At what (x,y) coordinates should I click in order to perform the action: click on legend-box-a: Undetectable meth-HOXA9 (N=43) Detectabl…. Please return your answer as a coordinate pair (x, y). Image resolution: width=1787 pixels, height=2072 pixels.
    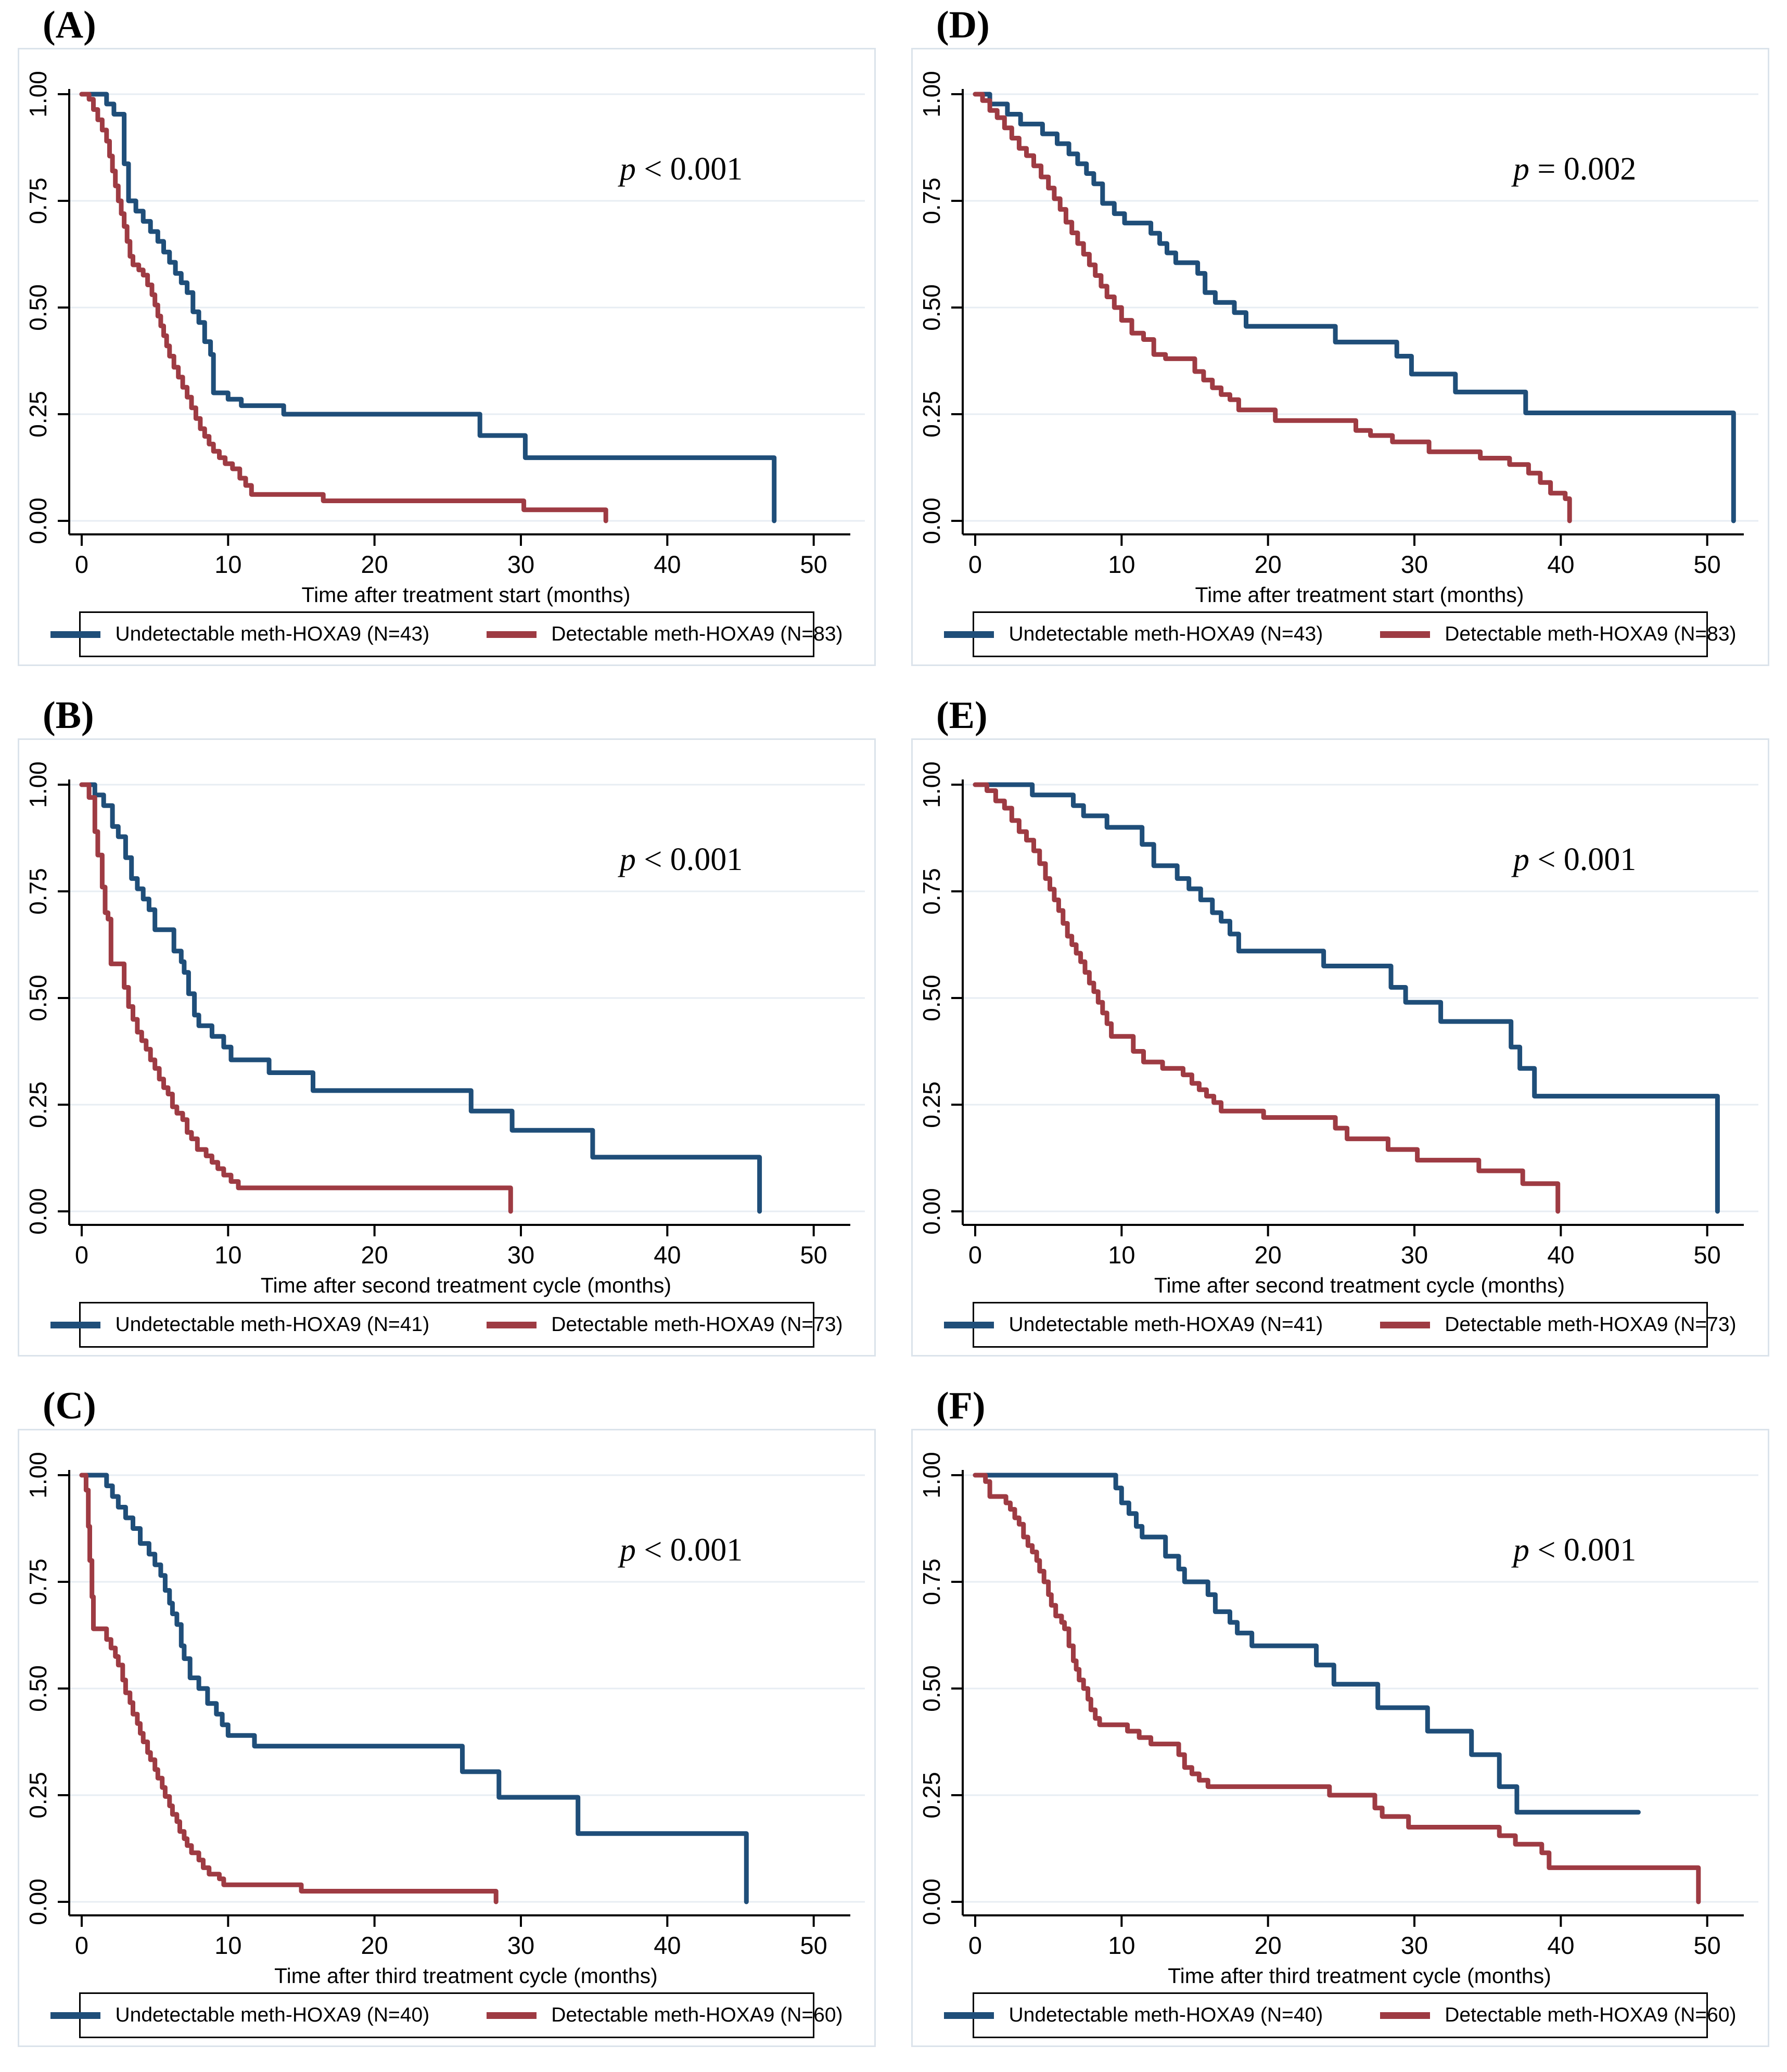
    Looking at the image, I should click on (446, 634).